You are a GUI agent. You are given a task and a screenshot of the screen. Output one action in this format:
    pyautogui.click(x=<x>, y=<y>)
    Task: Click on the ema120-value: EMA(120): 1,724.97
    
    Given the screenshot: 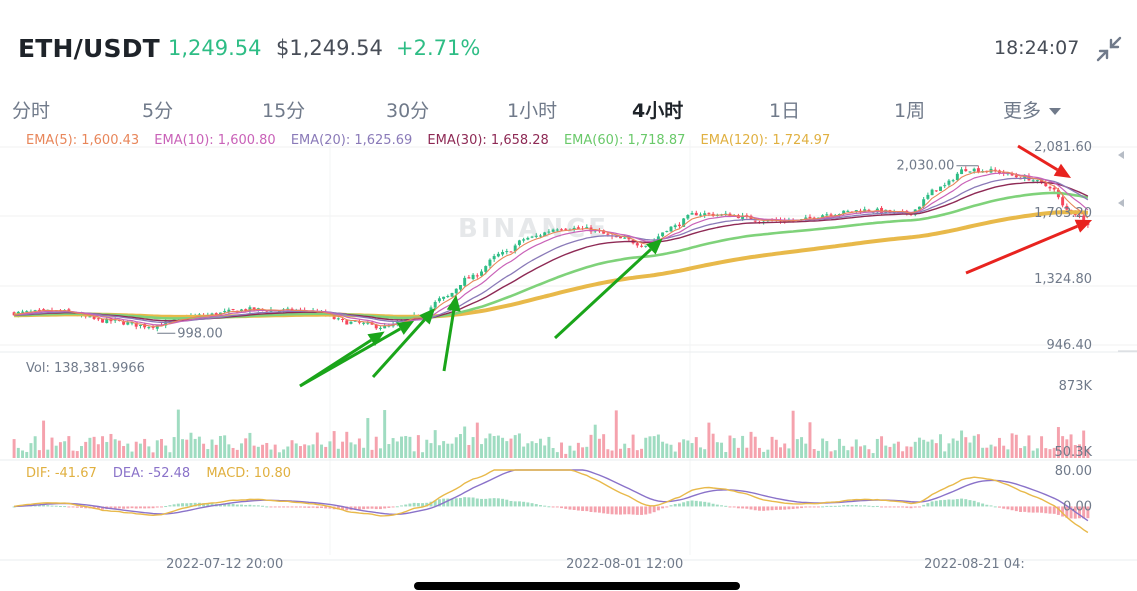 What is the action you would take?
    pyautogui.click(x=765, y=140)
    